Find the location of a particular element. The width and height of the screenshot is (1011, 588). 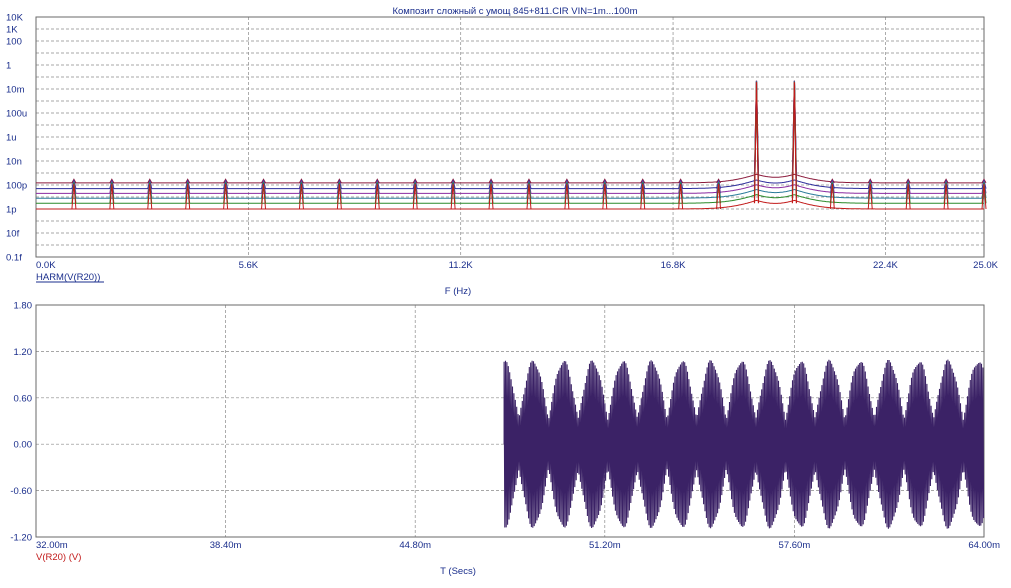

transient-x-tick-label: 57.60m is located at coordinates (795, 545).